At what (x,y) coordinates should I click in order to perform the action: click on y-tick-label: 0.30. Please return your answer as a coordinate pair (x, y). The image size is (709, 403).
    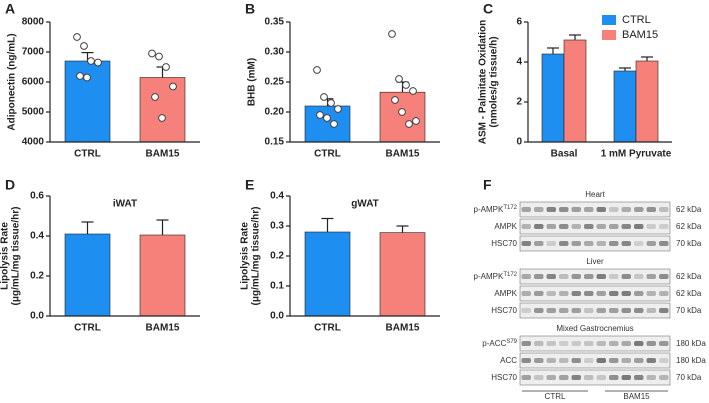
    Looking at the image, I should click on (275, 52).